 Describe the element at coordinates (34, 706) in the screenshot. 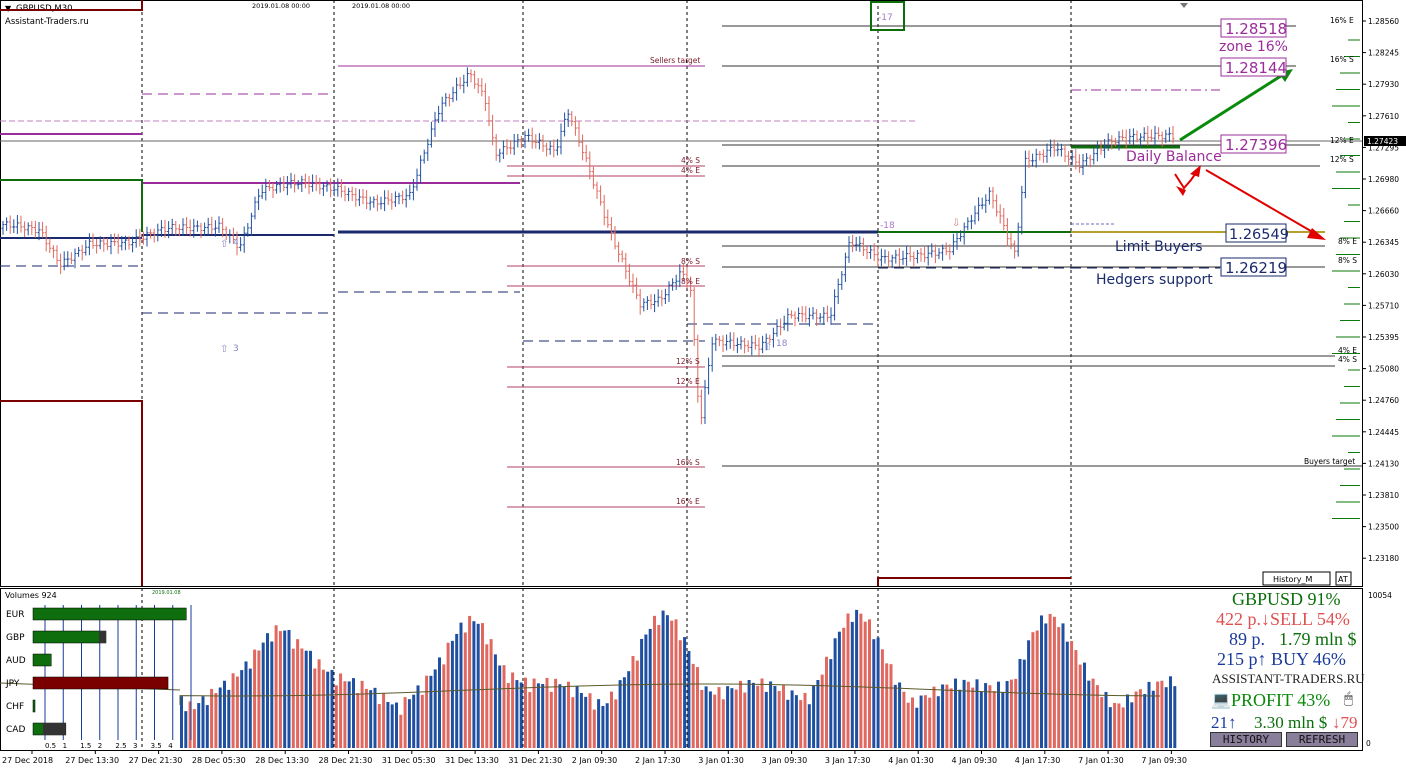

I see `currency-bar` at that location.